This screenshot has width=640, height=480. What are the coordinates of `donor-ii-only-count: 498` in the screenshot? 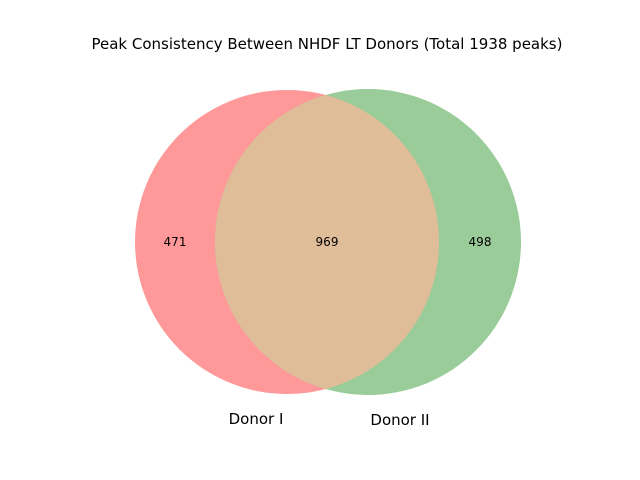 It's located at (480, 242).